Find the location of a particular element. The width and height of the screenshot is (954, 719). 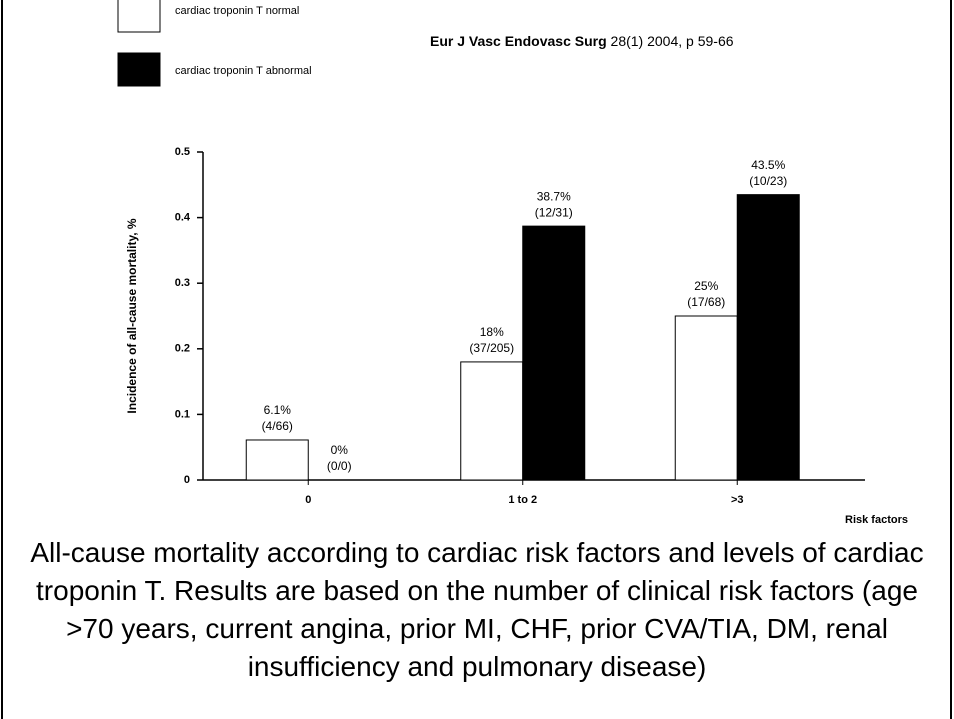

source-journal: Eur J Vasc Endovasc Surg is located at coordinates (518, 41).